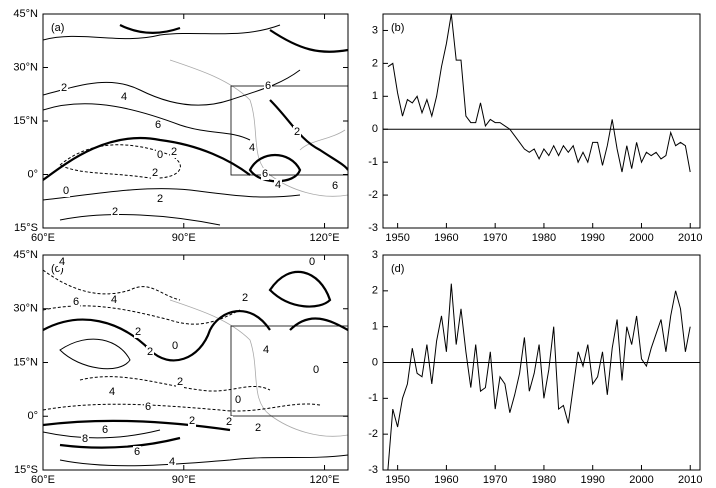  What do you see at coordinates (690, 238) in the screenshot?
I see `x-tick-label: 2010` at bounding box center [690, 238].